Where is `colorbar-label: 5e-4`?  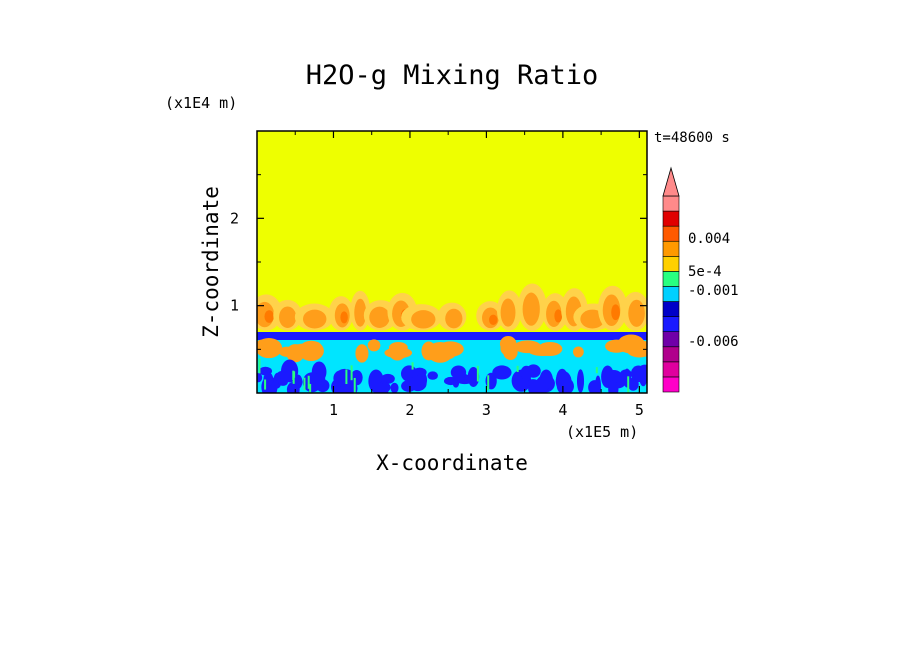 colorbar-label: 5e-4 is located at coordinates (705, 272).